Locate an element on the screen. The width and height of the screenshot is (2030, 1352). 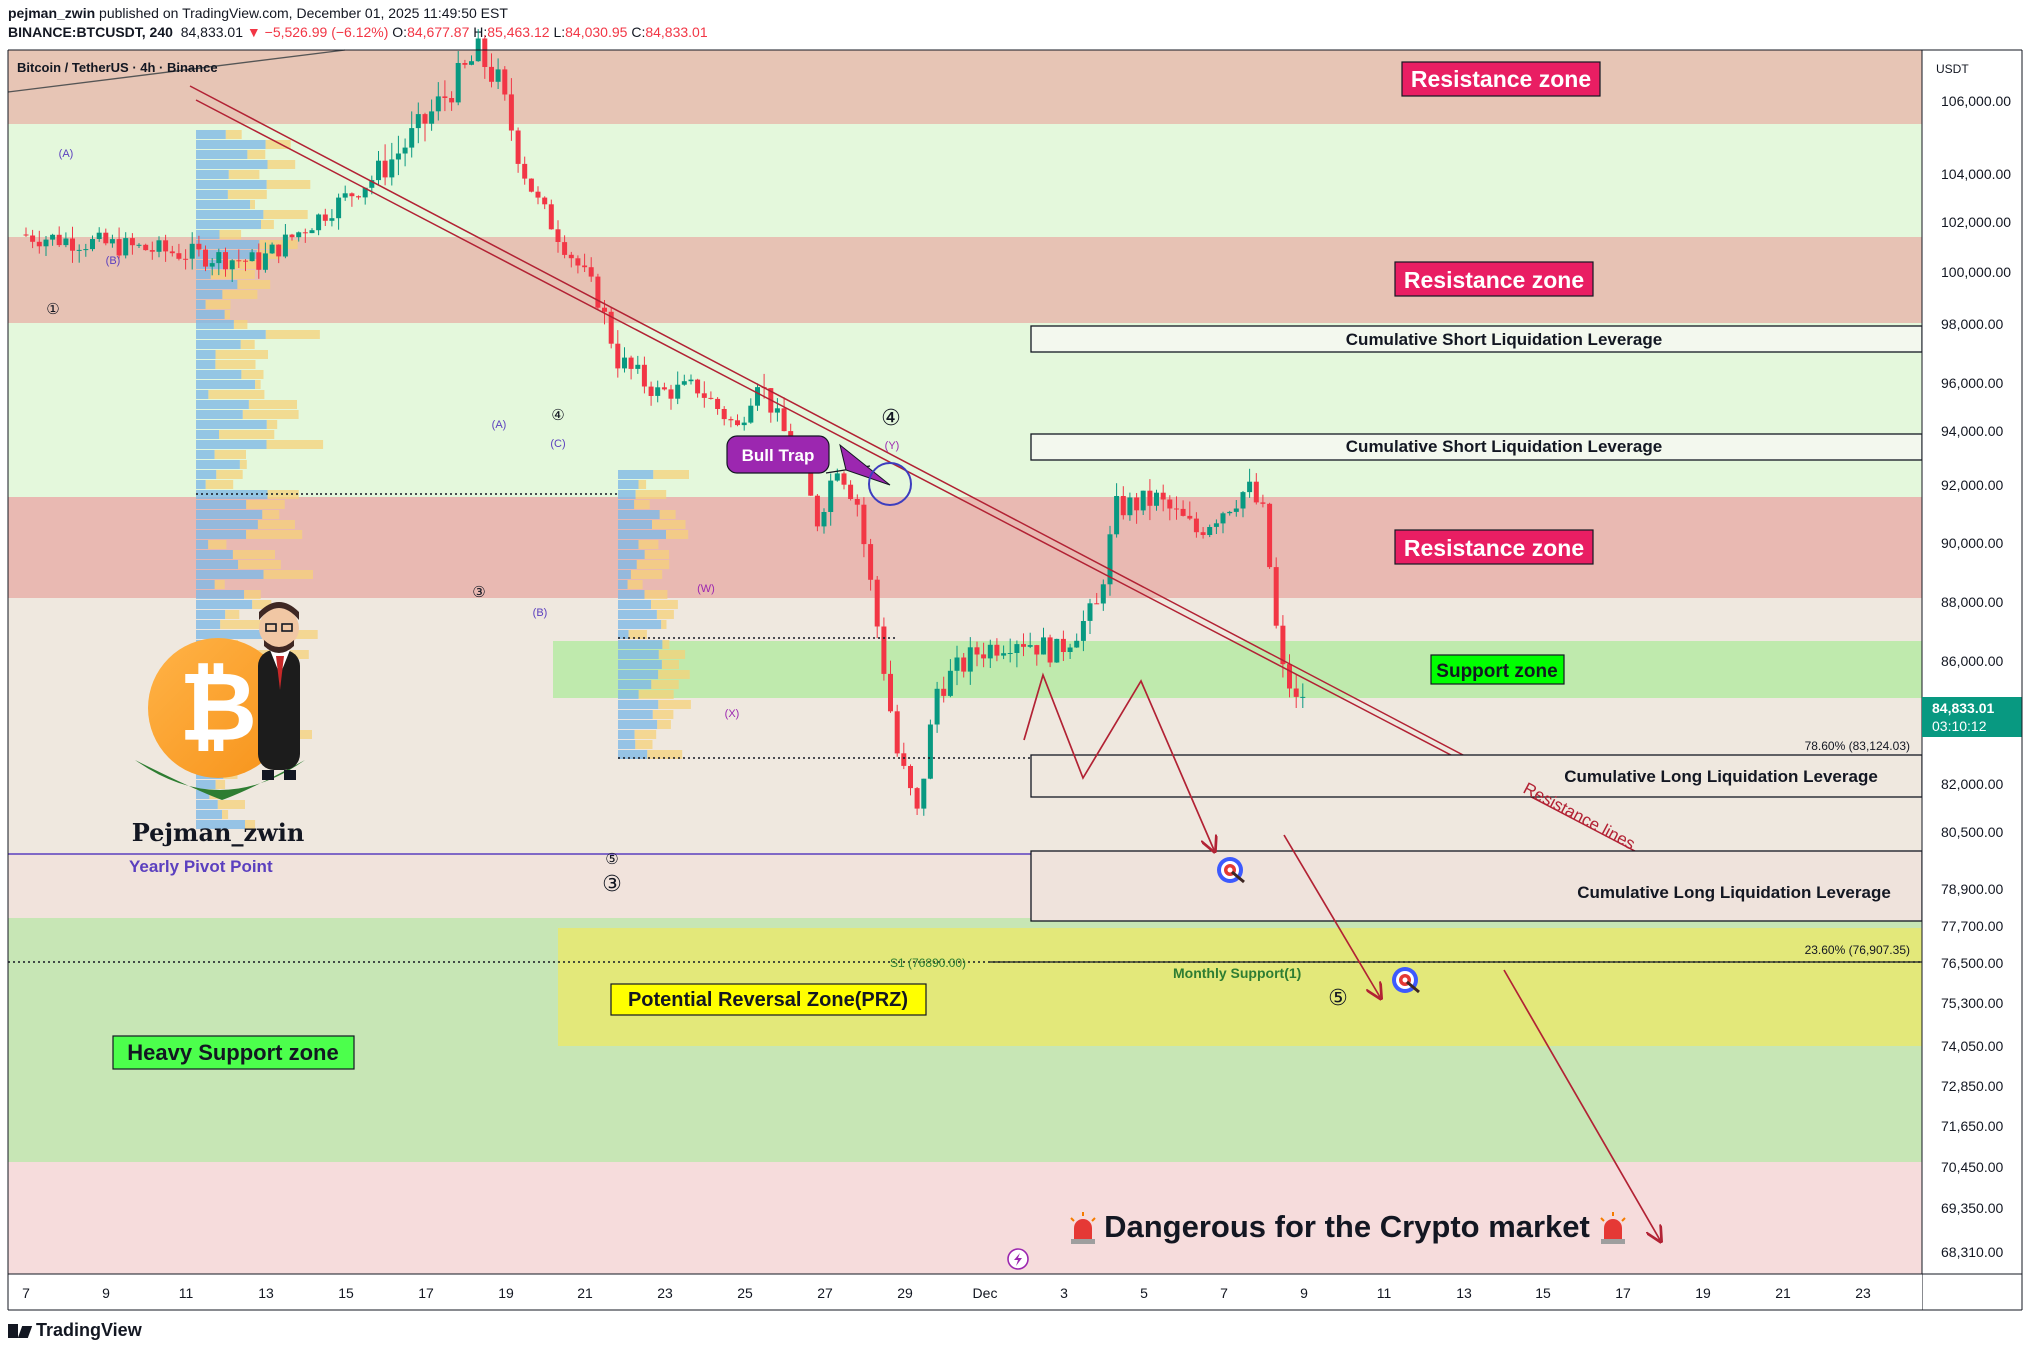
lightning-icon is located at coordinates (1018, 1259).